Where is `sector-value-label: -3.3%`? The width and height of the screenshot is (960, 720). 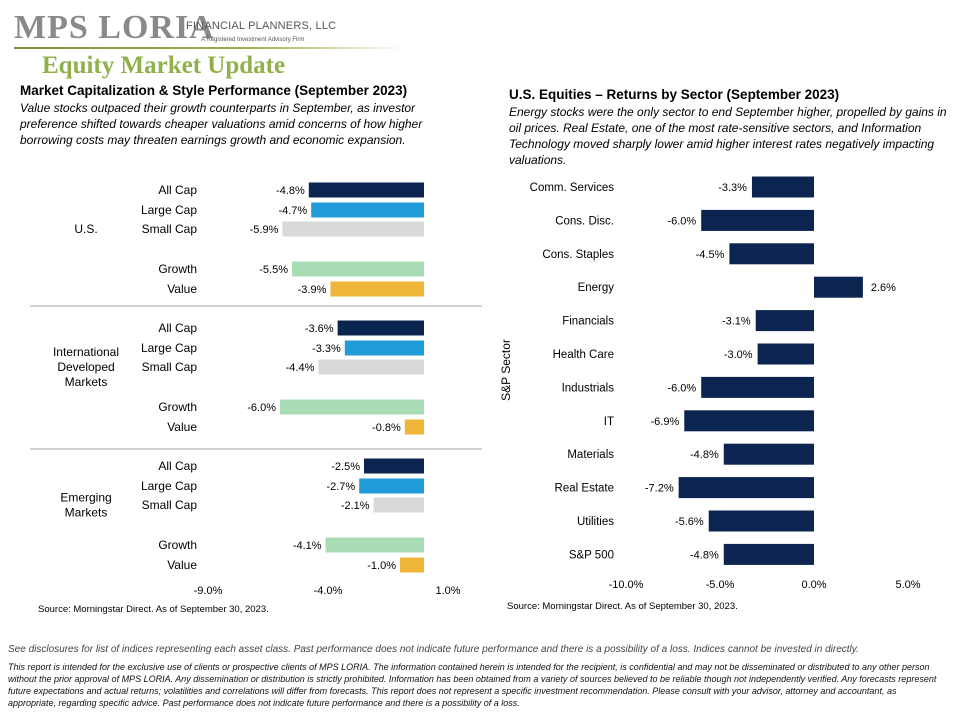 sector-value-label: -3.3% is located at coordinates (732, 188).